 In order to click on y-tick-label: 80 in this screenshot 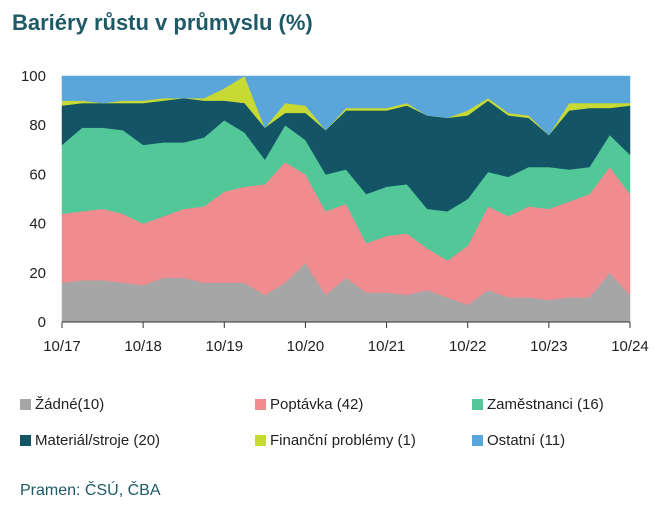, I will do `click(37, 125)`.